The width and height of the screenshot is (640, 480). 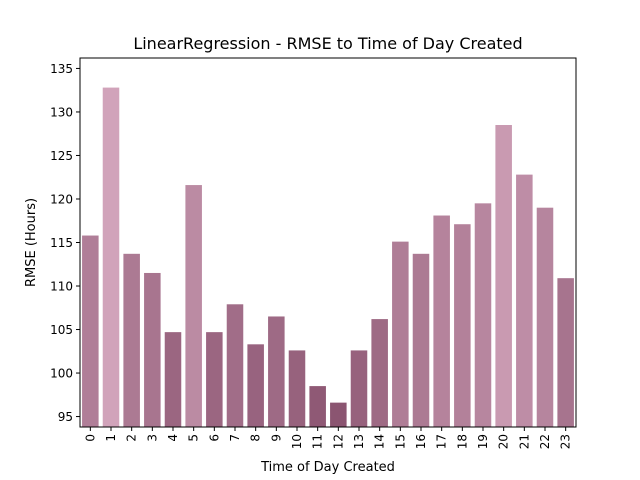 What do you see at coordinates (194, 438) in the screenshot?
I see `x-tick-label: 5` at bounding box center [194, 438].